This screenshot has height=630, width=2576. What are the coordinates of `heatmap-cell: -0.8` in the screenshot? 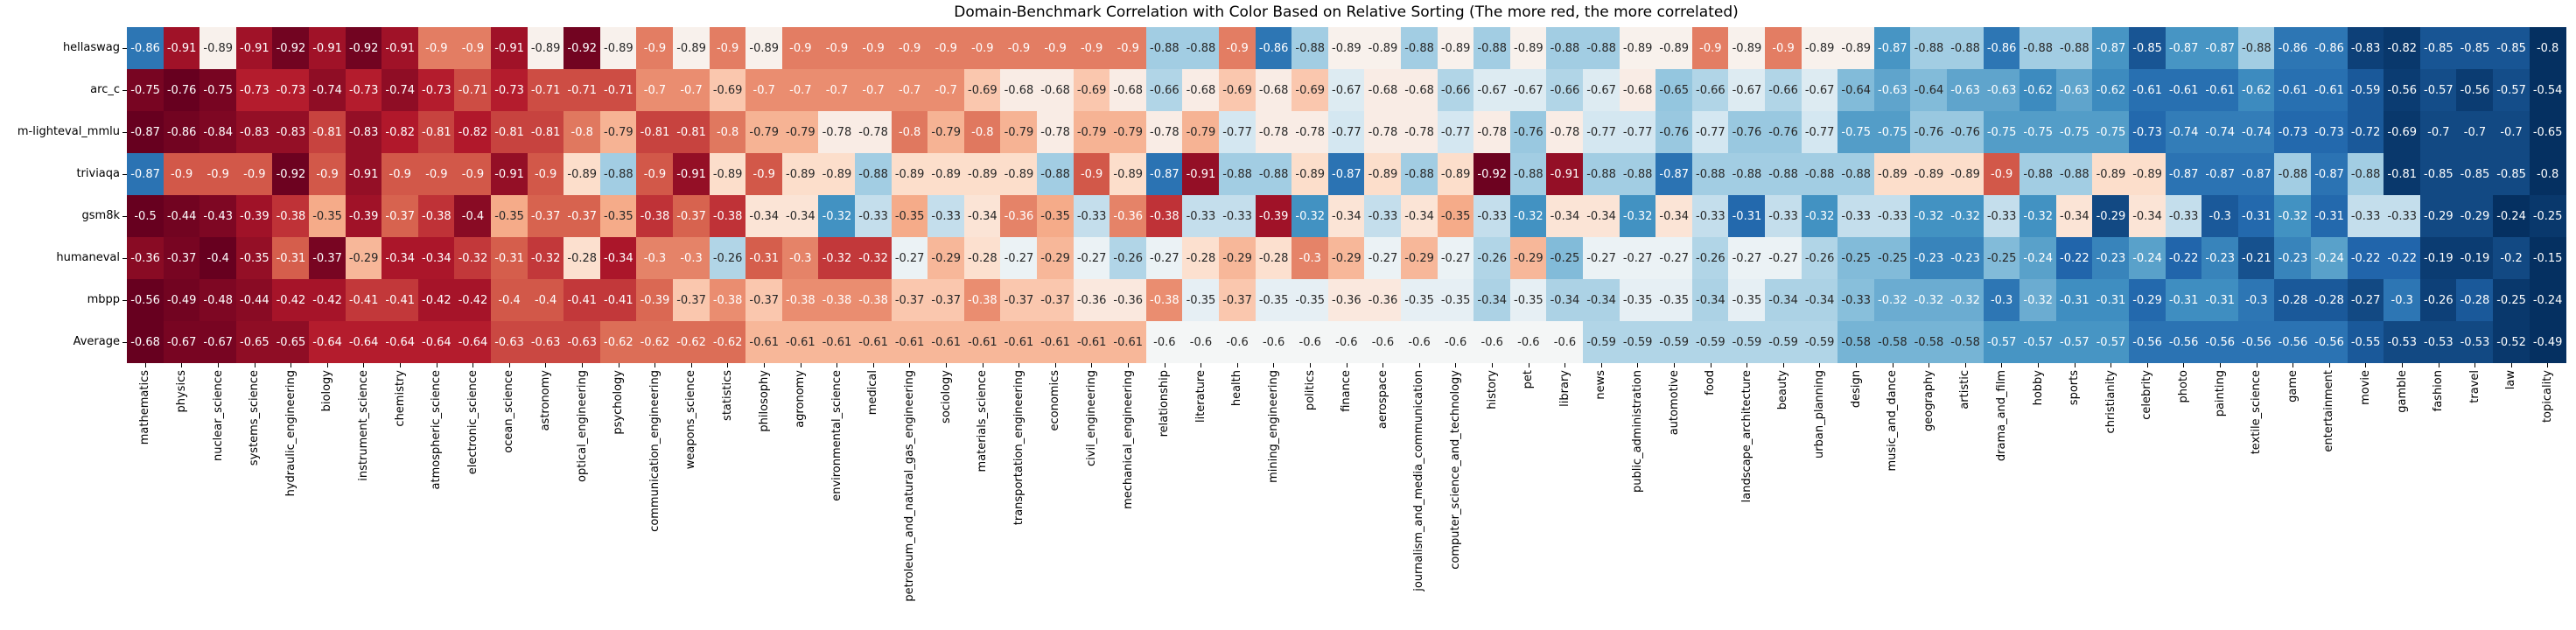 It's located at (2547, 48).